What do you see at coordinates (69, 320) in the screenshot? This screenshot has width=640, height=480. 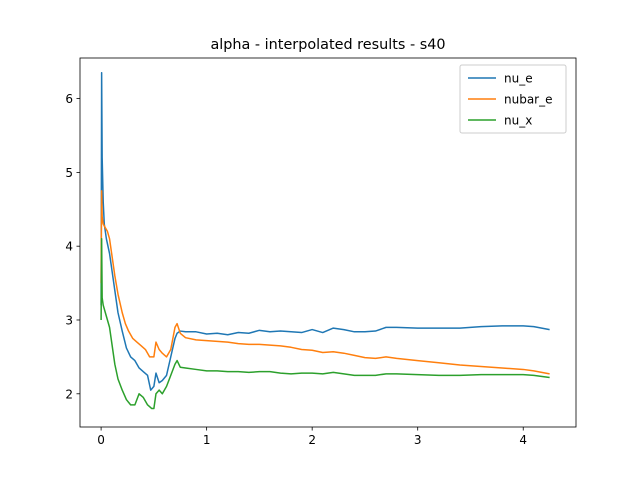 I see `y-tick-label: 3` at bounding box center [69, 320].